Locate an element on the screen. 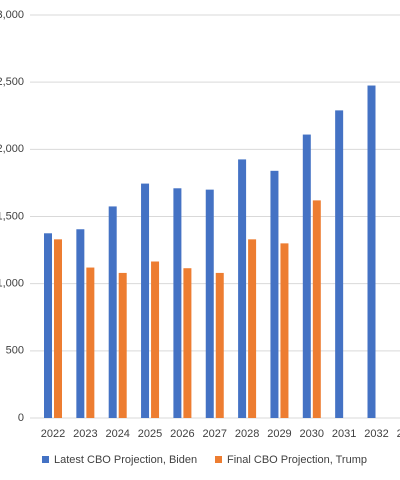  x-tick-label: 2024 is located at coordinates (117, 434).